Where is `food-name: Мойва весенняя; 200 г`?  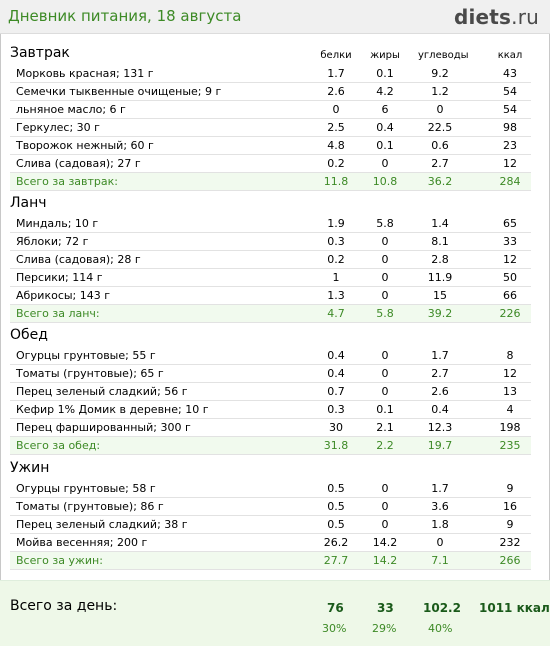
food-name: Мойва весенняя; 200 г is located at coordinates (82, 542).